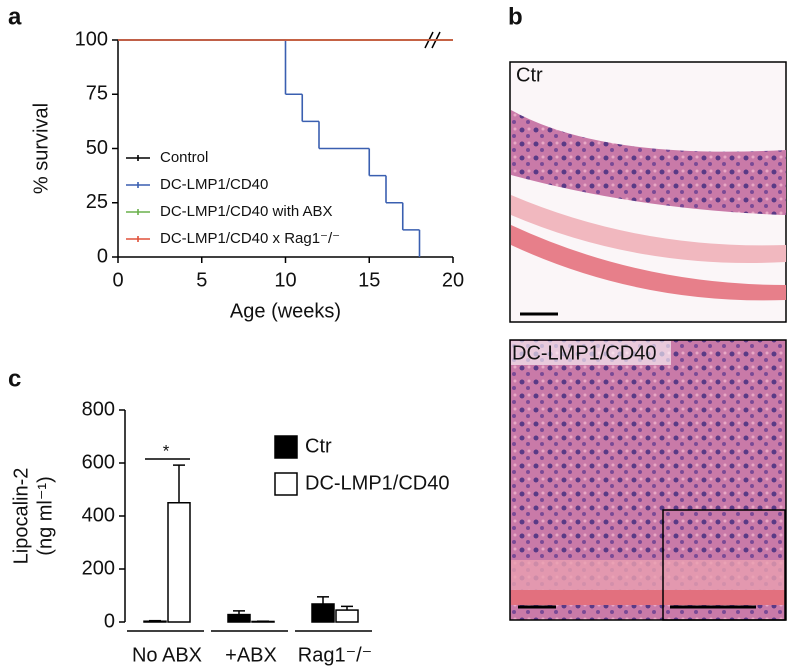 The height and width of the screenshot is (668, 788). Describe the element at coordinates (453, 280) in the screenshot. I see `x-tick-label: 20` at that location.